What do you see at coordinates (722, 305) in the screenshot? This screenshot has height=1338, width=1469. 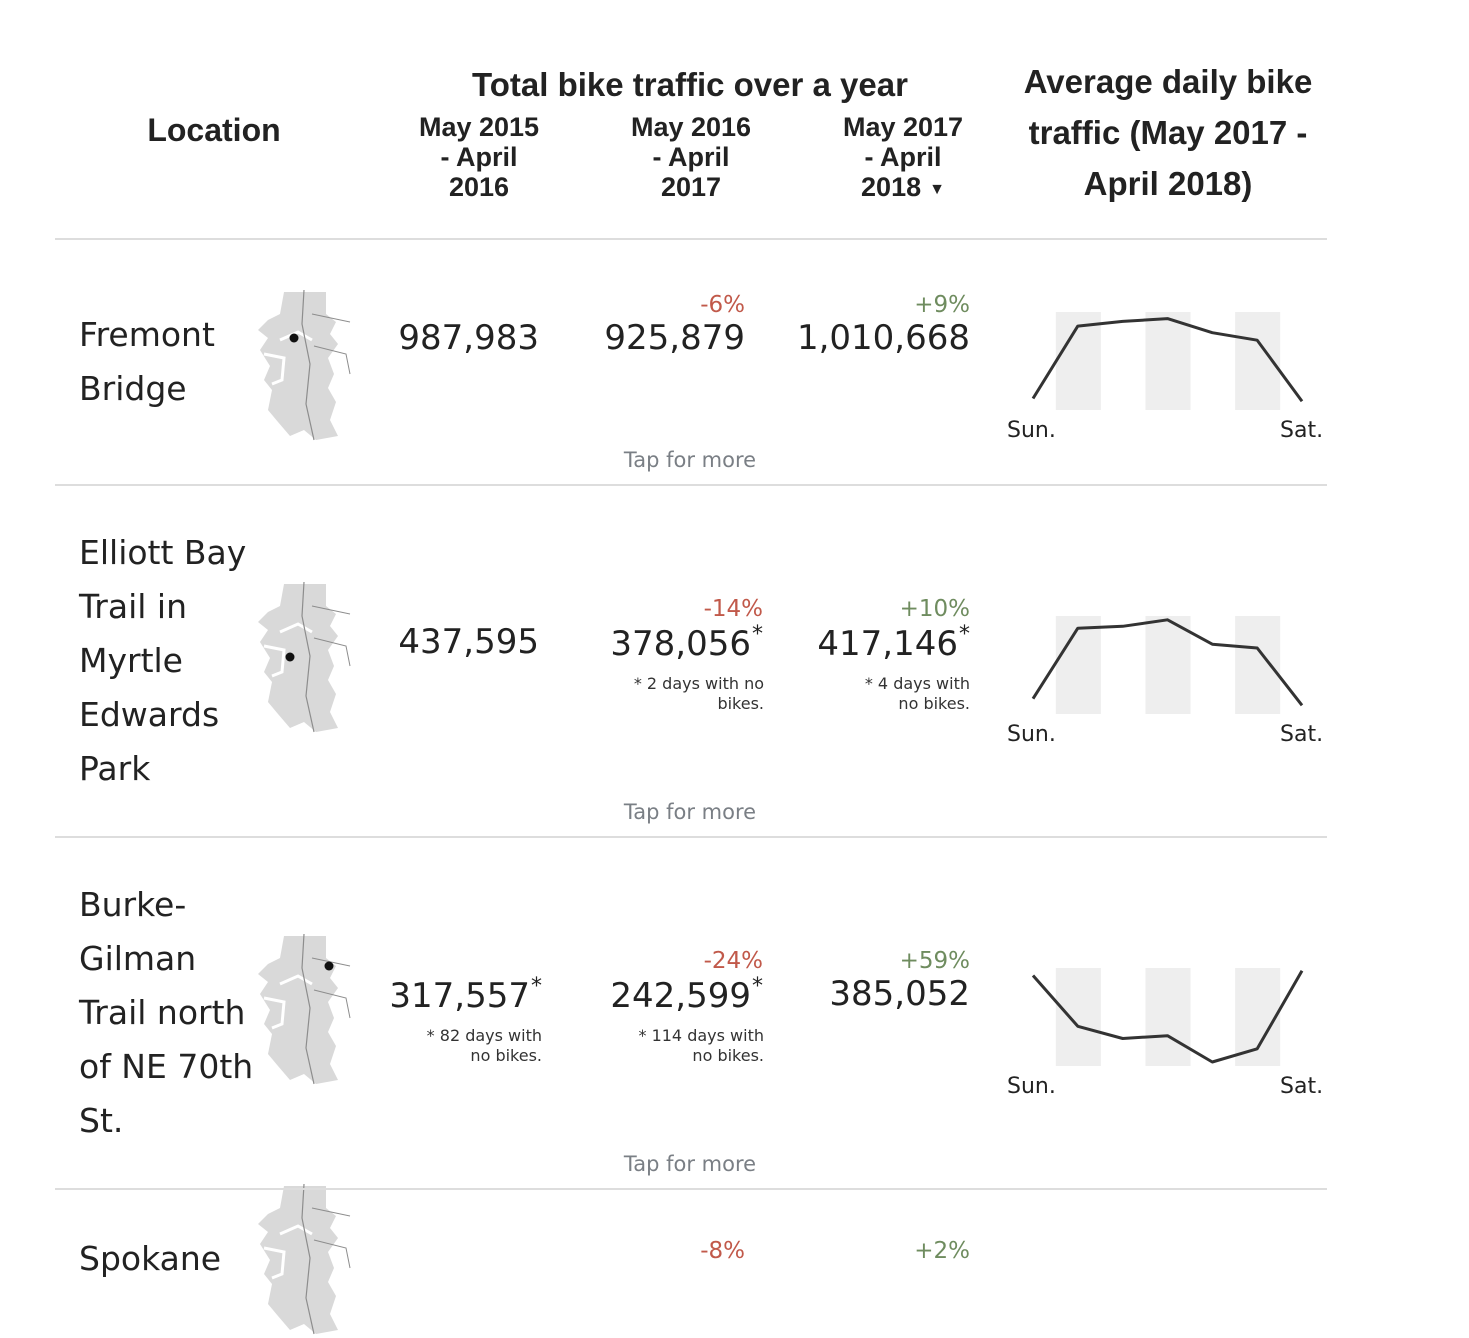 I see `percent-change-y2: -6%` at bounding box center [722, 305].